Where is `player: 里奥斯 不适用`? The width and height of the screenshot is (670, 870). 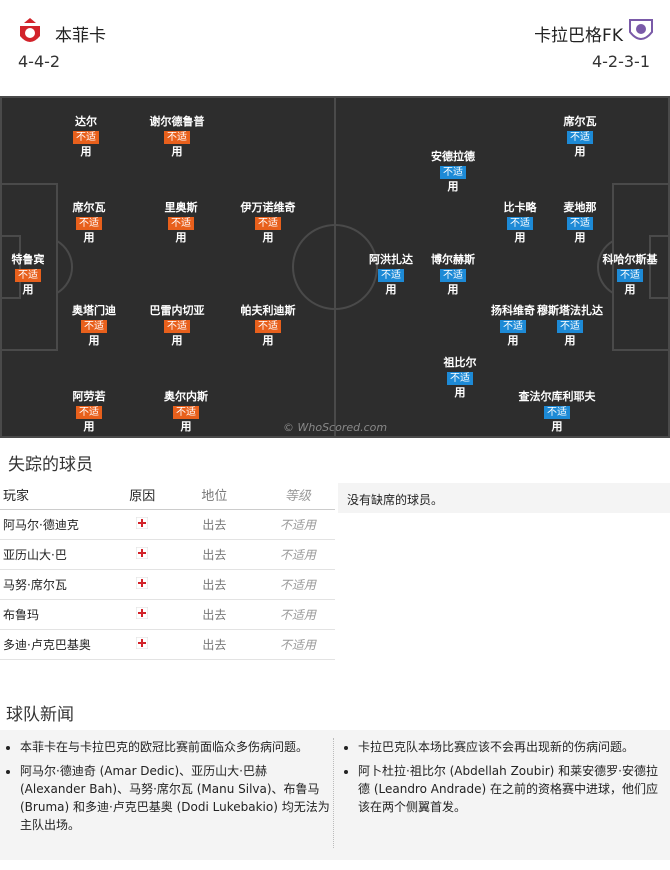 player: 里奥斯 不适用 is located at coordinates (181, 222).